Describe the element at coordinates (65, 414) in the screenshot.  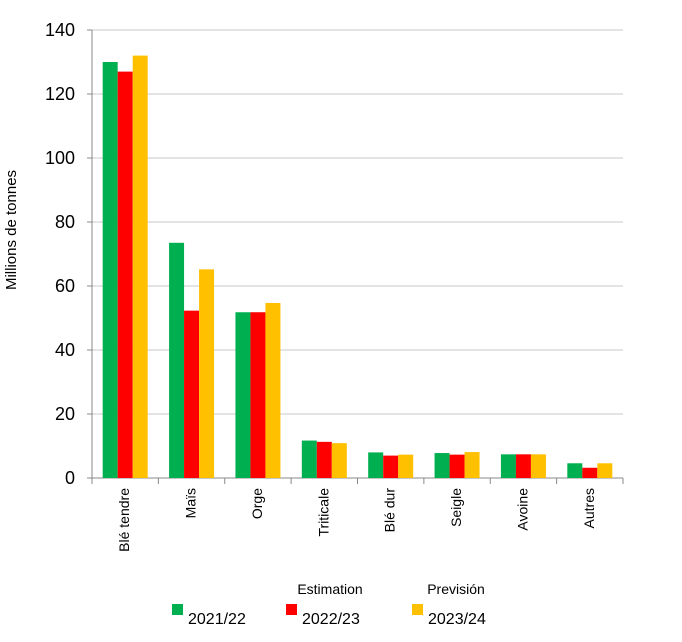
I see `y-tick-label: 20` at that location.